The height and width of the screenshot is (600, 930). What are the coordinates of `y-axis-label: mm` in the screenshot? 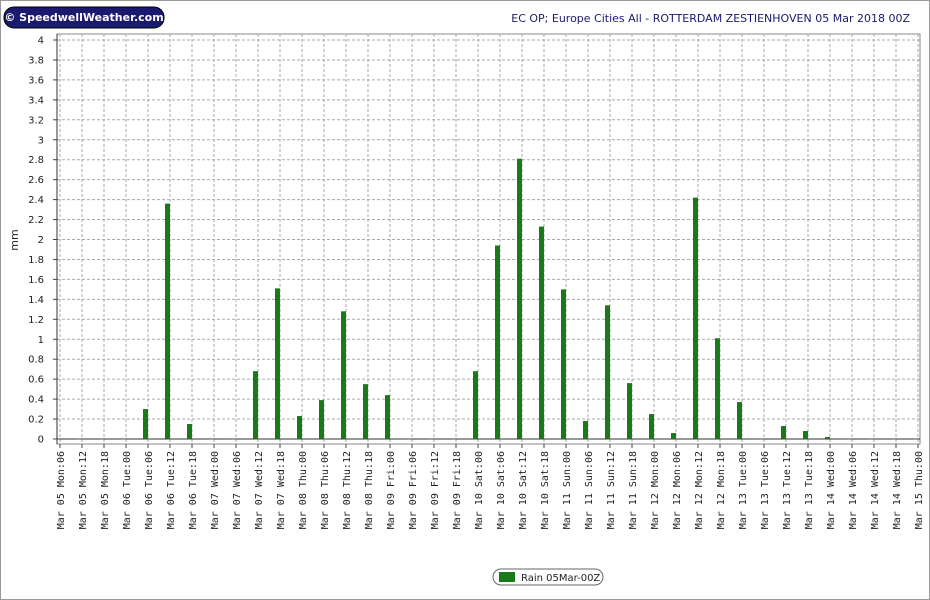 It's located at (14, 239).